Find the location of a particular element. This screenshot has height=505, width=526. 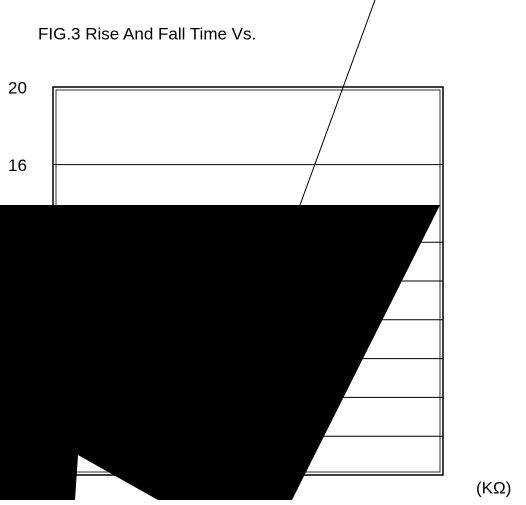

x-axis-label: (KΩ) is located at coordinates (493, 487).